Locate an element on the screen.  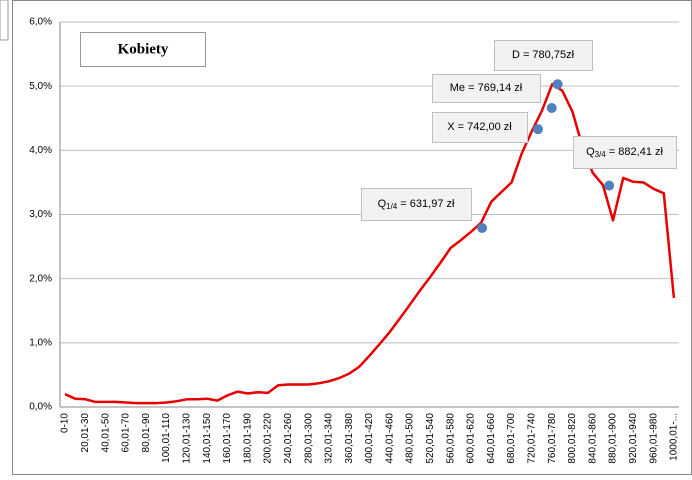
x-tick-label: 840,01-860 is located at coordinates (592, 438).